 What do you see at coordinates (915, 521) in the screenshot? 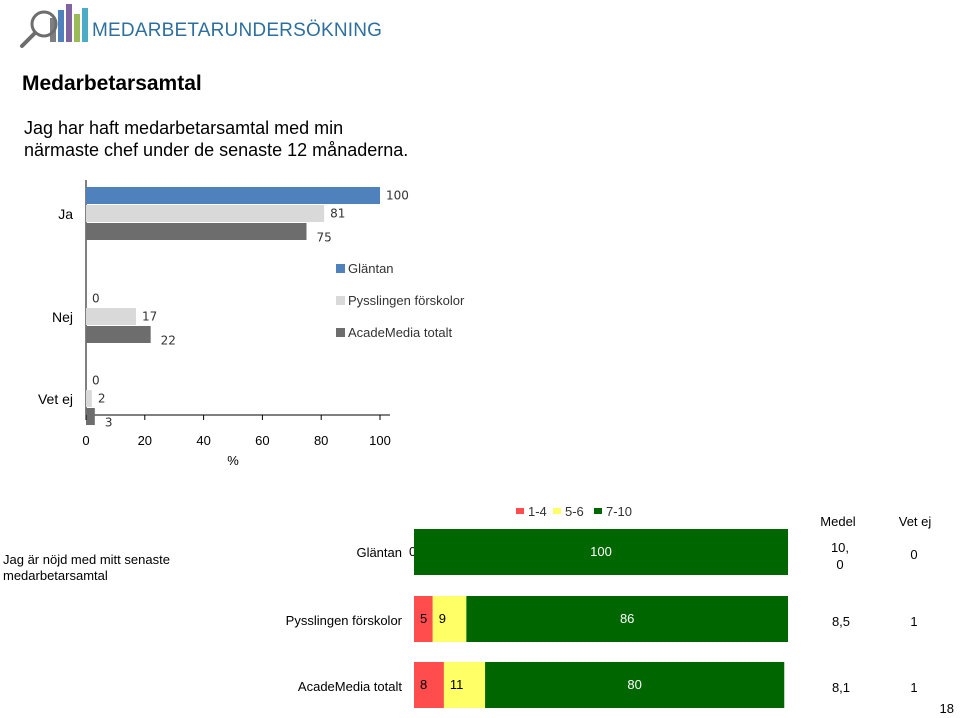
I see `header-vet-ej: Vet ej` at bounding box center [915, 521].